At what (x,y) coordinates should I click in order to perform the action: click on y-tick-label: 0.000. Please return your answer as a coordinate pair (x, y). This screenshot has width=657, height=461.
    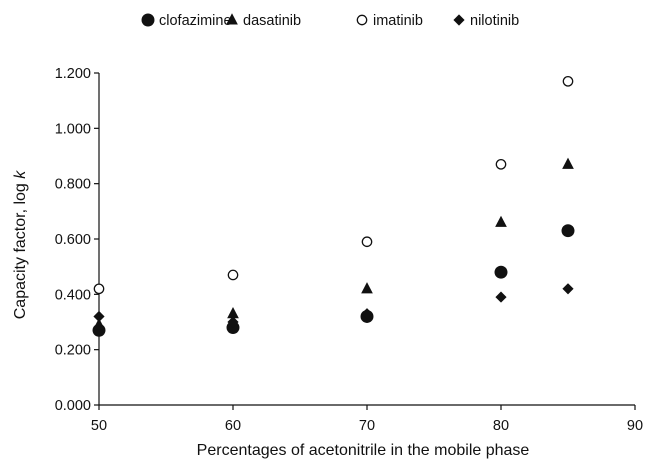
    Looking at the image, I should click on (73, 406).